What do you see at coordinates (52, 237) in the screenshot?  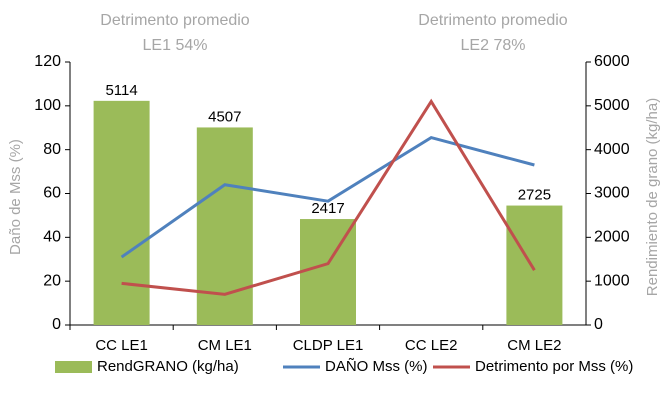 I see `y-tick-label: 40` at bounding box center [52, 237].